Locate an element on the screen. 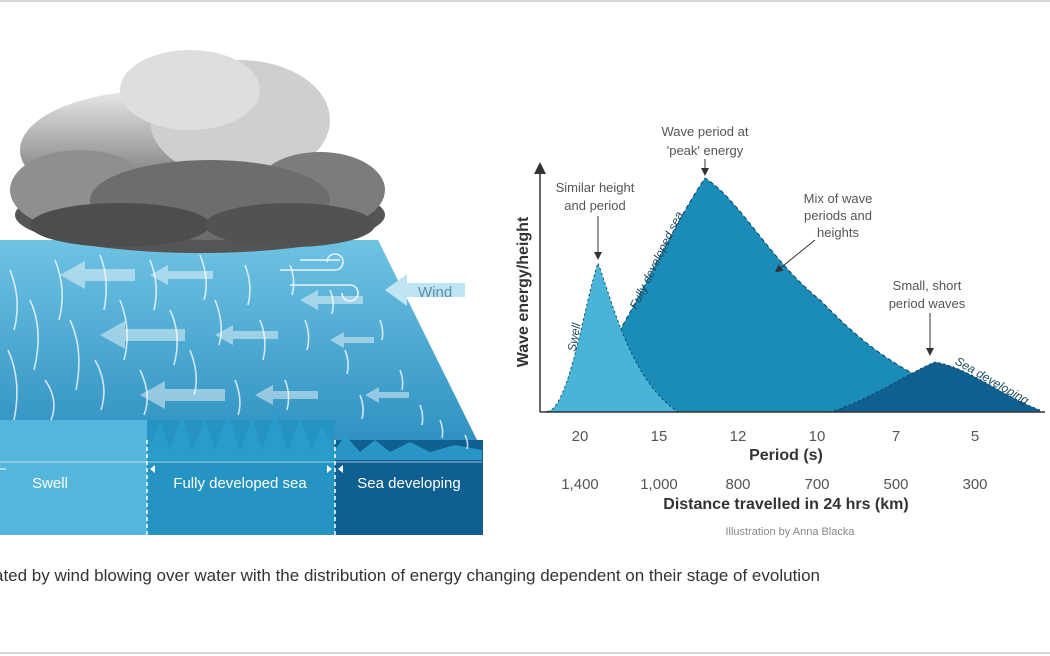 The height and width of the screenshot is (656, 1050). distance-tick: 800 is located at coordinates (737, 484).